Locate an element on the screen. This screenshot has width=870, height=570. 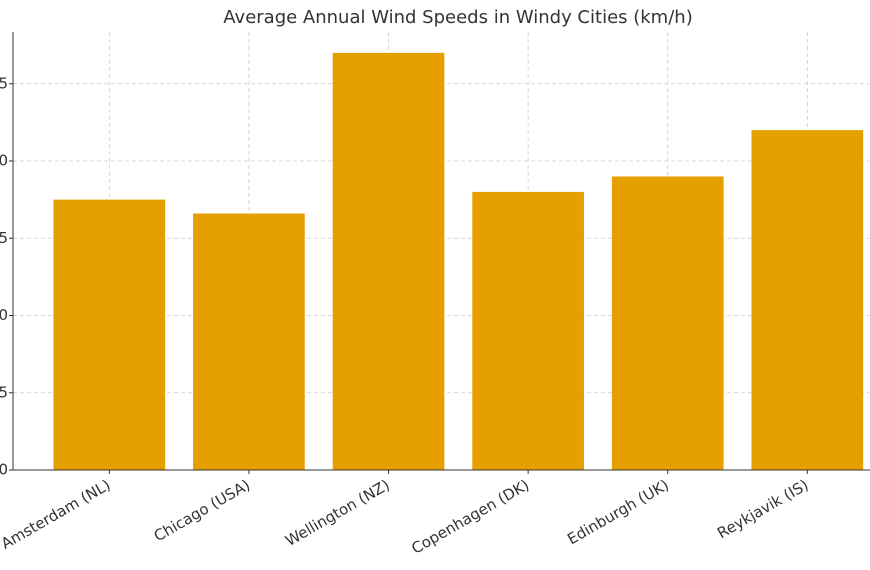
y-tick-label: 5 is located at coordinates (4, 392).